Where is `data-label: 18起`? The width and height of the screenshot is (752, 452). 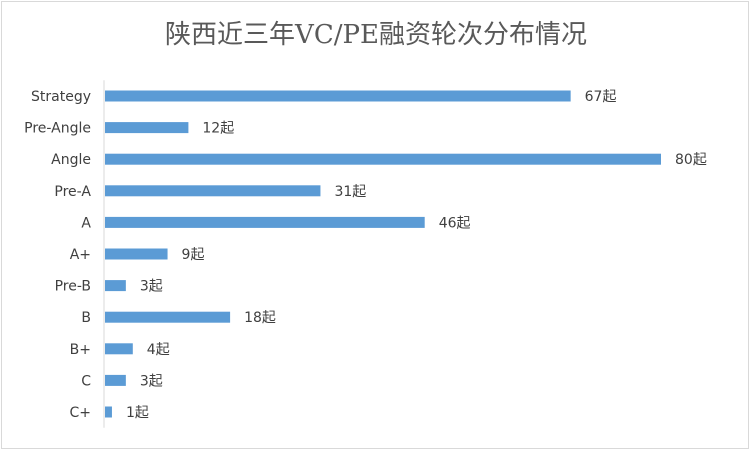 data-label: 18起 is located at coordinates (260, 318).